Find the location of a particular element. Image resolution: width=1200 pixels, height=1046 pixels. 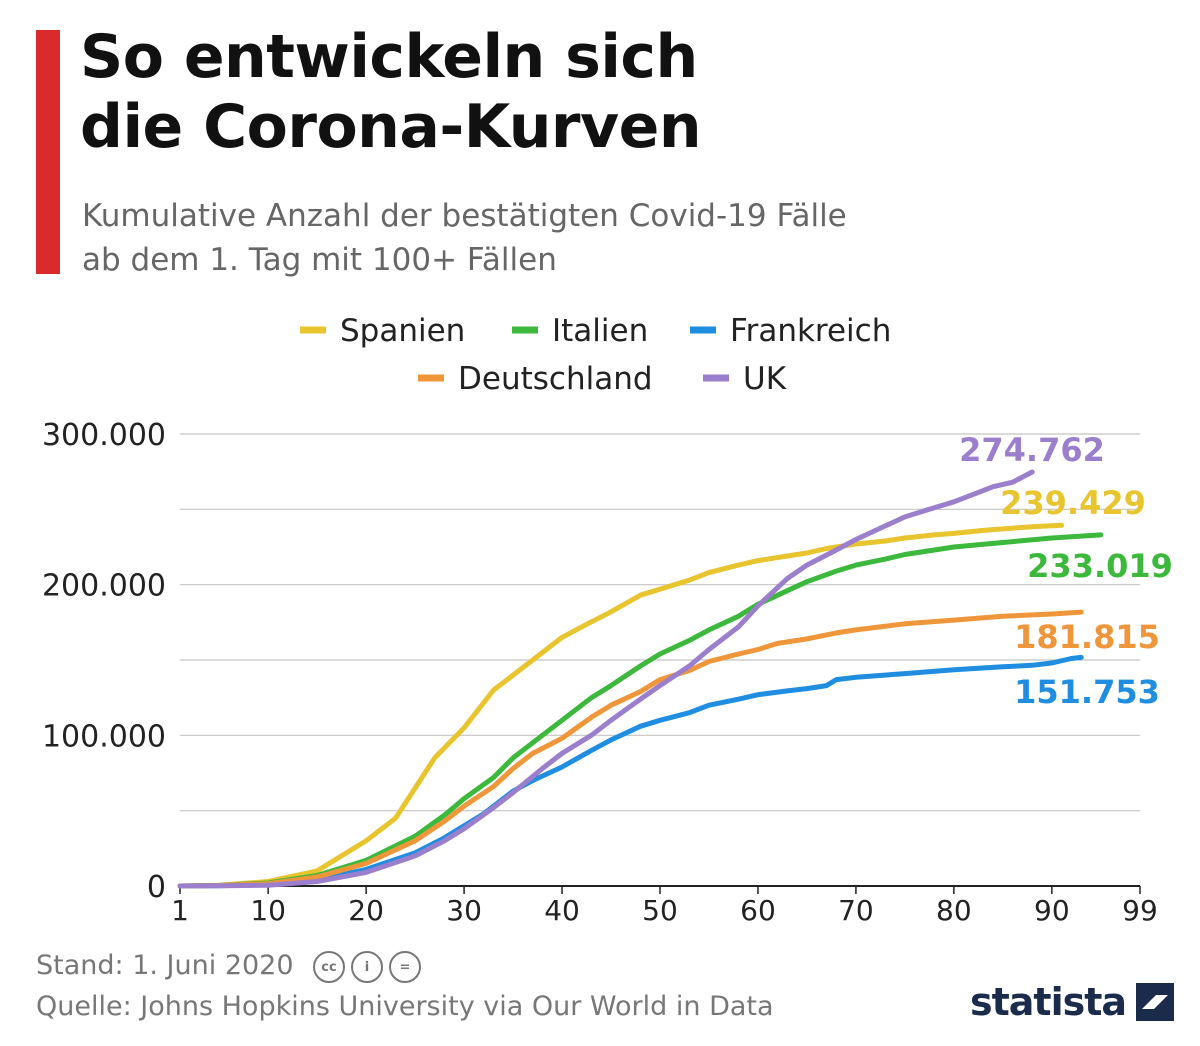

page-title: So entwickeln sich die Corona-Kurven is located at coordinates (391, 92).